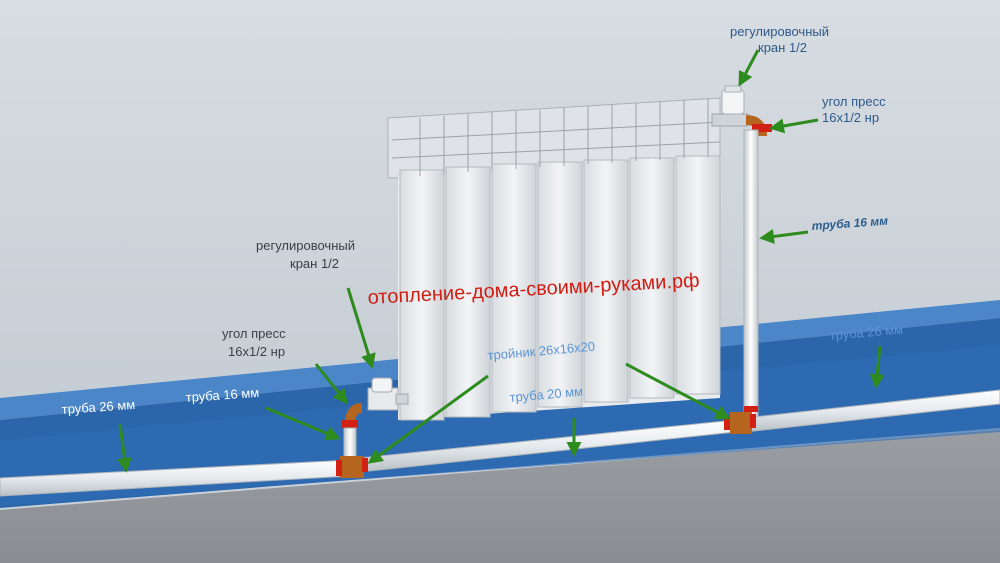 The height and width of the screenshot is (563, 1000). Describe the element at coordinates (314, 263) in the screenshot. I see `label-valve-left-line2: кран 1/2` at that location.